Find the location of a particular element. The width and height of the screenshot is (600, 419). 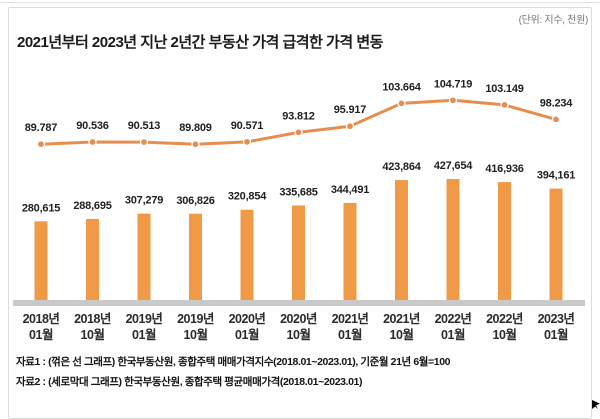

x-axis-label: 2020년 10월 is located at coordinates (298, 327).